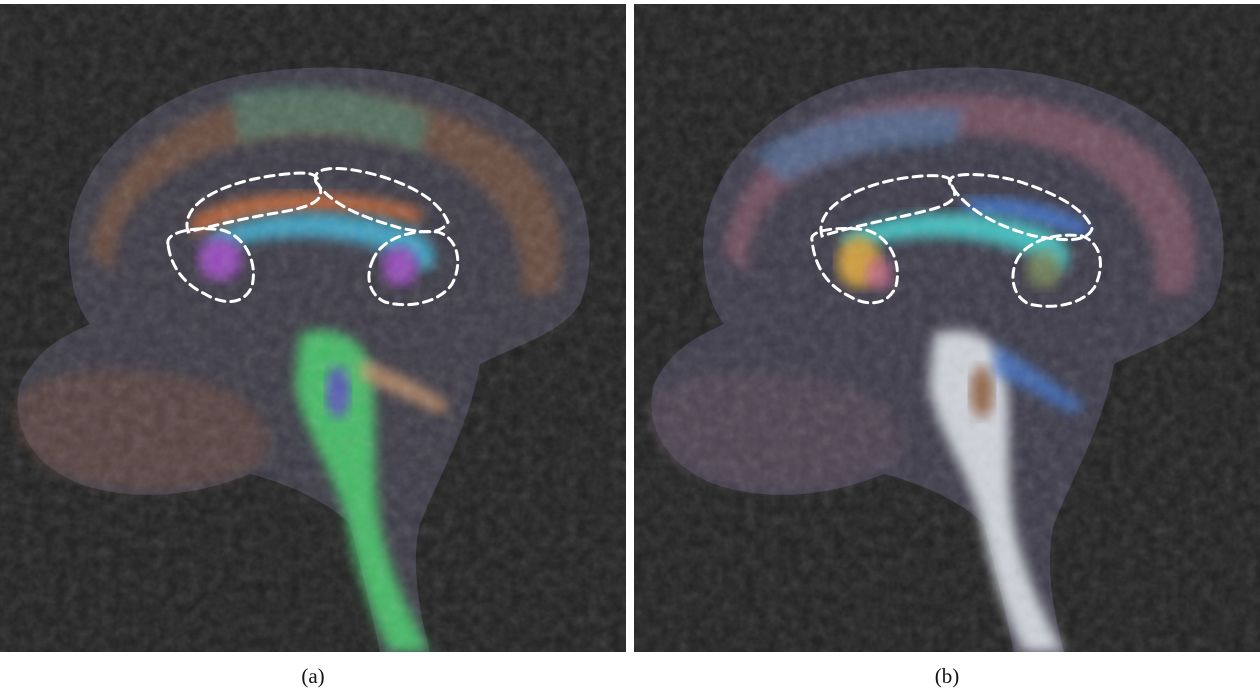 This screenshot has width=1260, height=689. I want to click on caption-b: (b), so click(947, 676).